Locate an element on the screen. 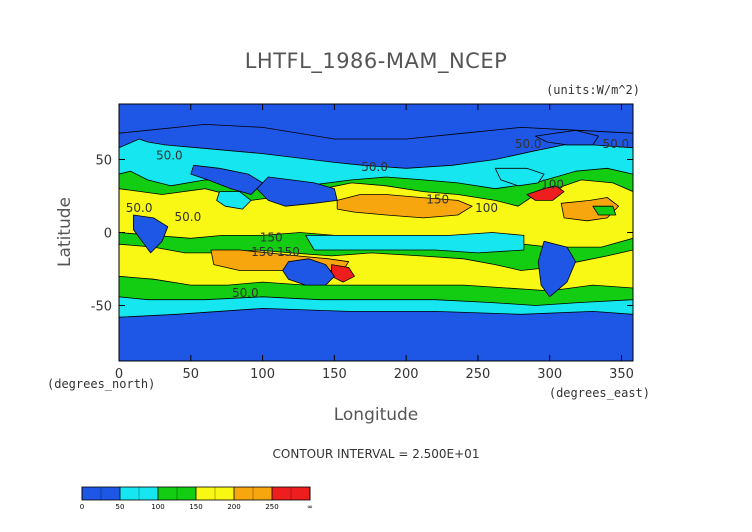 The width and height of the screenshot is (752, 532). x-tick-label: 250 is located at coordinates (478, 374).